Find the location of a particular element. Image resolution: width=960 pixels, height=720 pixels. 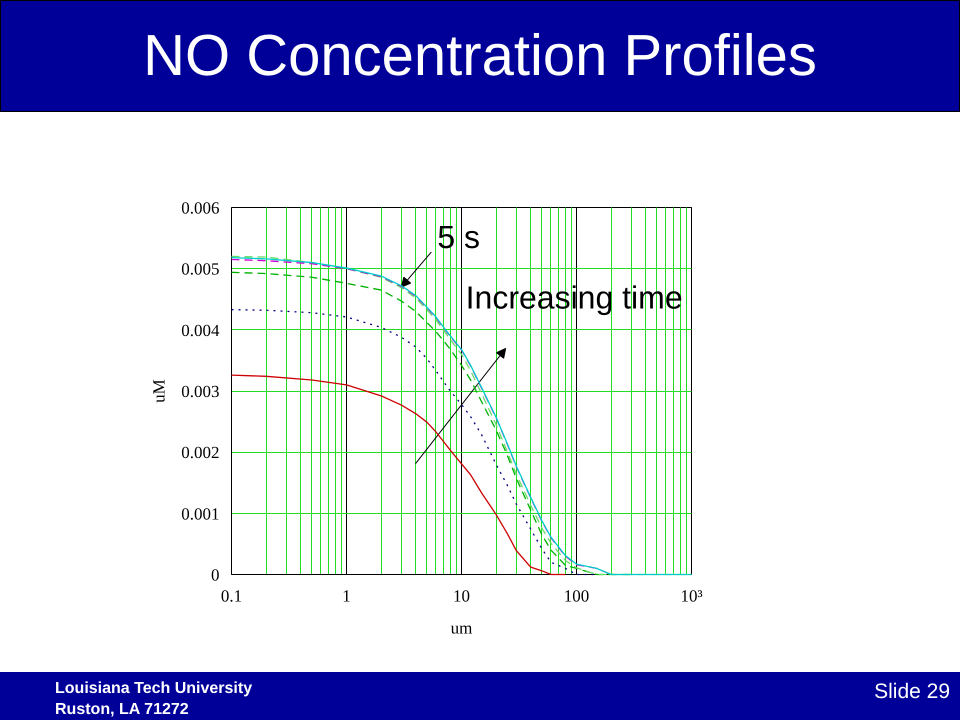

x-tick-label: 100 is located at coordinates (577, 596).